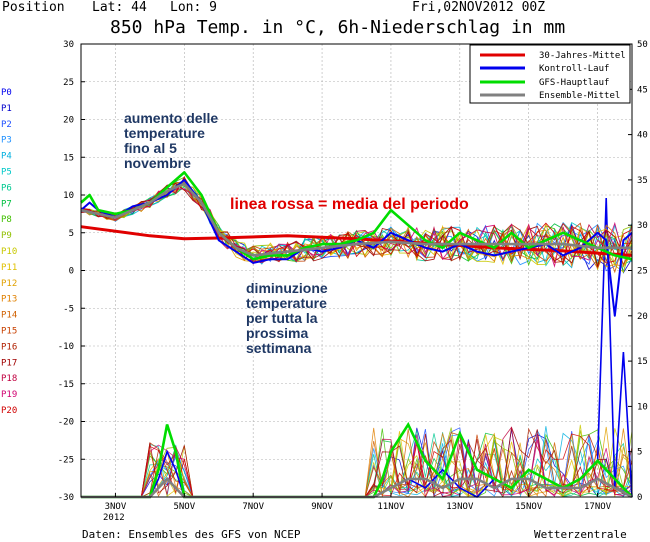  What do you see at coordinates (282, 318) in the screenshot?
I see `annotation-drop-line-3: per tutta la` at bounding box center [282, 318].